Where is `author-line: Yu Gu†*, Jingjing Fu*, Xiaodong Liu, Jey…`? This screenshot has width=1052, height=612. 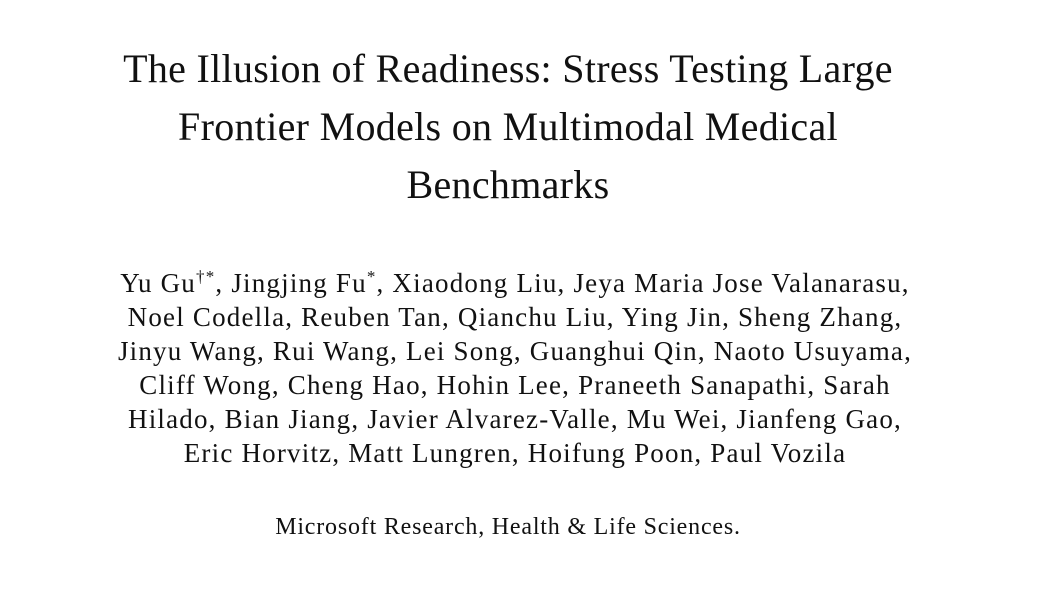
author-line: Yu Gu†*, Jingjing Fu*, Xiaodong Liu, Jey… is located at coordinates (515, 283).